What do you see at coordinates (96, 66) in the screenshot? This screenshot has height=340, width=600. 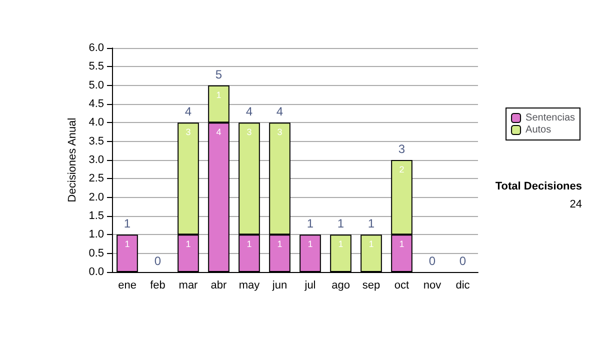 I see `y-tick-label: 5.5` at bounding box center [96, 66].